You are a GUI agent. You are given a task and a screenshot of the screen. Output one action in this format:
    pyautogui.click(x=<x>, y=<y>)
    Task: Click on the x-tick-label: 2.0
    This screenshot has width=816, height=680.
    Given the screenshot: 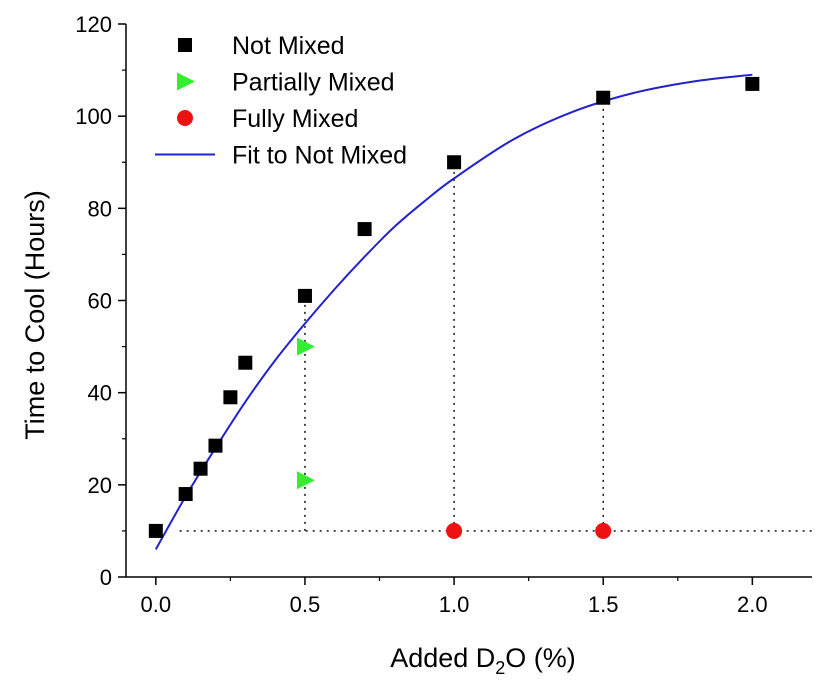 What is the action you would take?
    pyautogui.click(x=752, y=604)
    